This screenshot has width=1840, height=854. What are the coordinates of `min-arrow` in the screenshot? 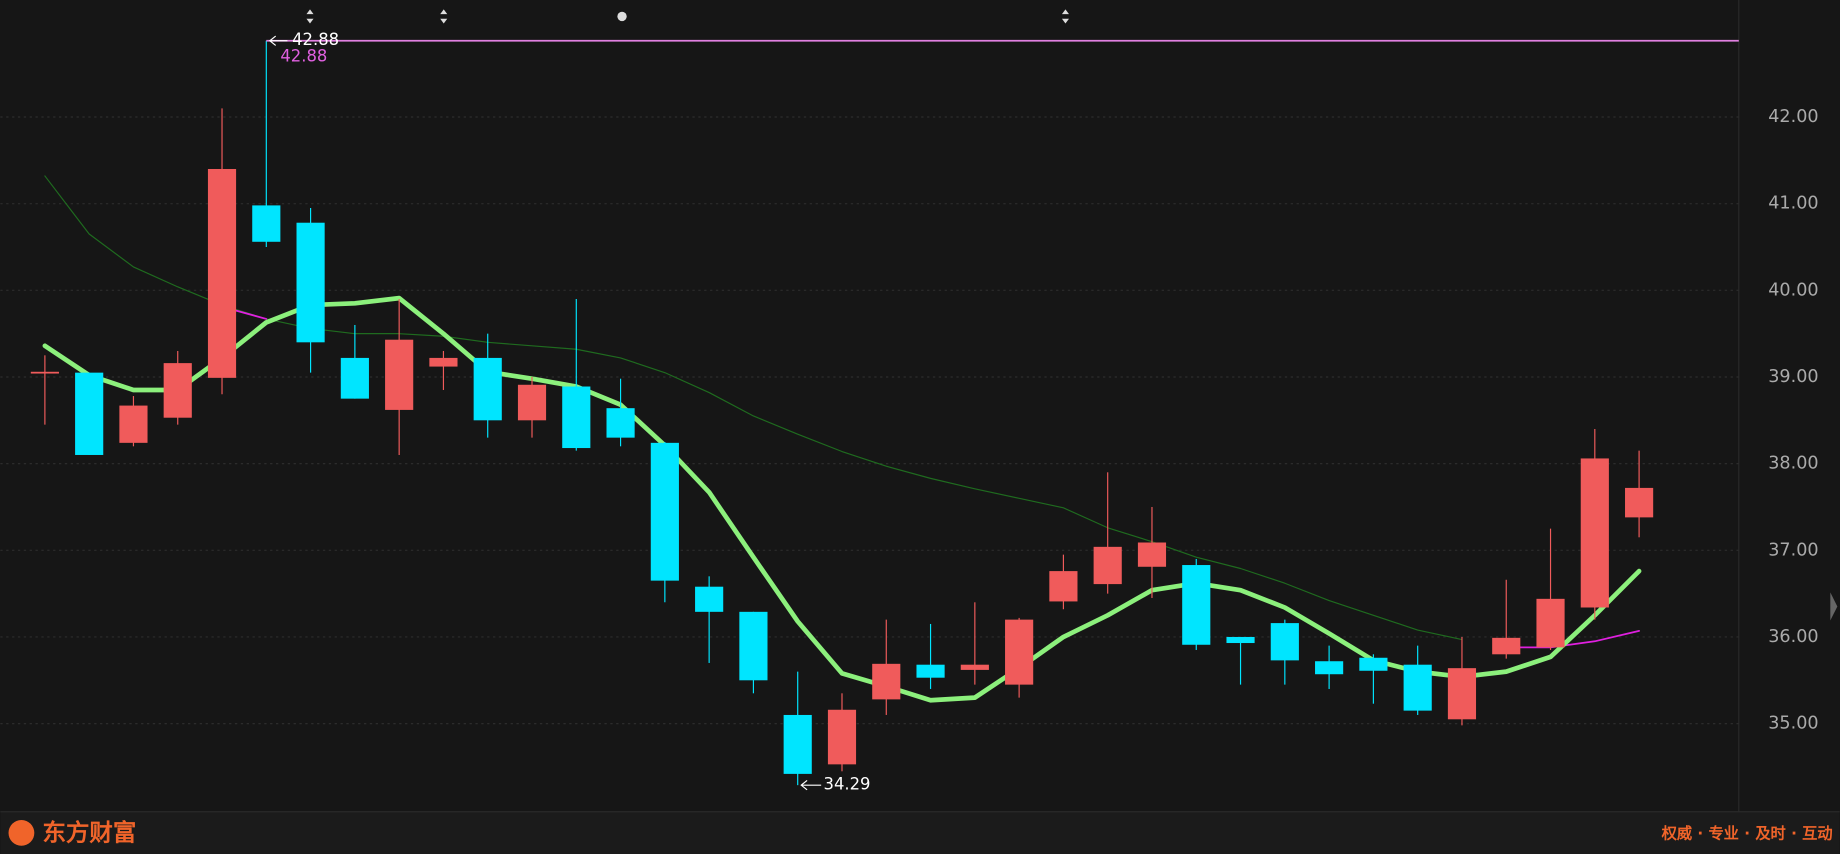 It's located at (811, 785).